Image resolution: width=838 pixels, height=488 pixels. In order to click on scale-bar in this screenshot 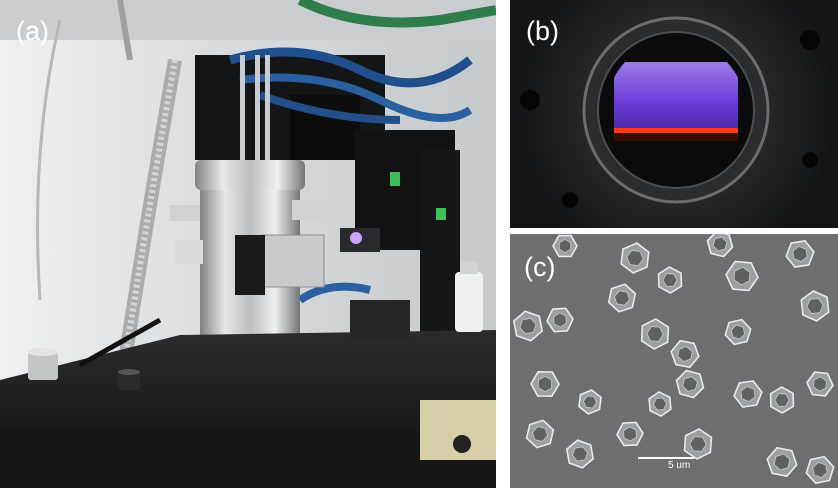, I will do `click(666, 458)`.